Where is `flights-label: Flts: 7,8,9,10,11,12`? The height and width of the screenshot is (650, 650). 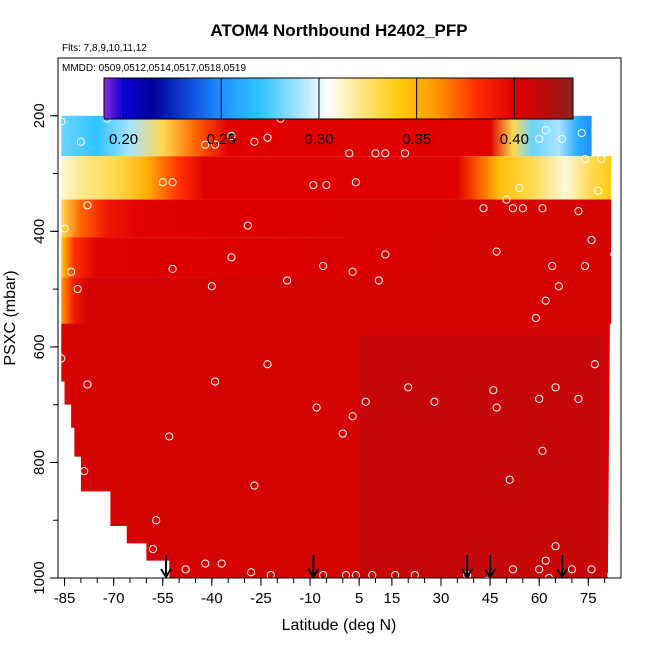
flights-label: Flts: 7,8,9,10,11,12 is located at coordinates (104, 48).